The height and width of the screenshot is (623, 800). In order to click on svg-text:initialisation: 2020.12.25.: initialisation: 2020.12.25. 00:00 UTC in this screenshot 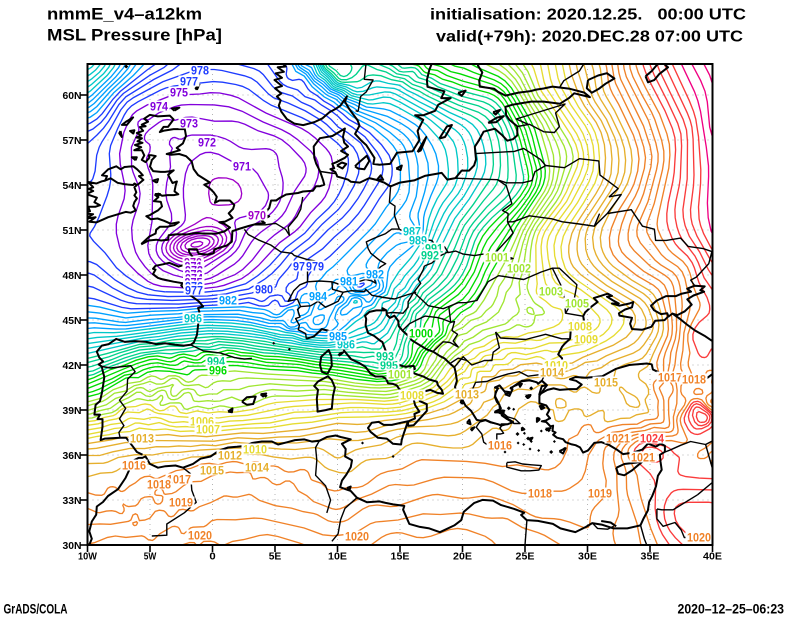, I will do `click(588, 15)`.